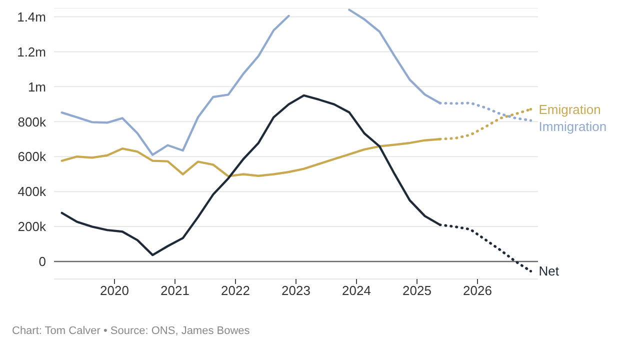  Describe the element at coordinates (356, 290) in the screenshot. I see `x-tick-label: 2024` at that location.